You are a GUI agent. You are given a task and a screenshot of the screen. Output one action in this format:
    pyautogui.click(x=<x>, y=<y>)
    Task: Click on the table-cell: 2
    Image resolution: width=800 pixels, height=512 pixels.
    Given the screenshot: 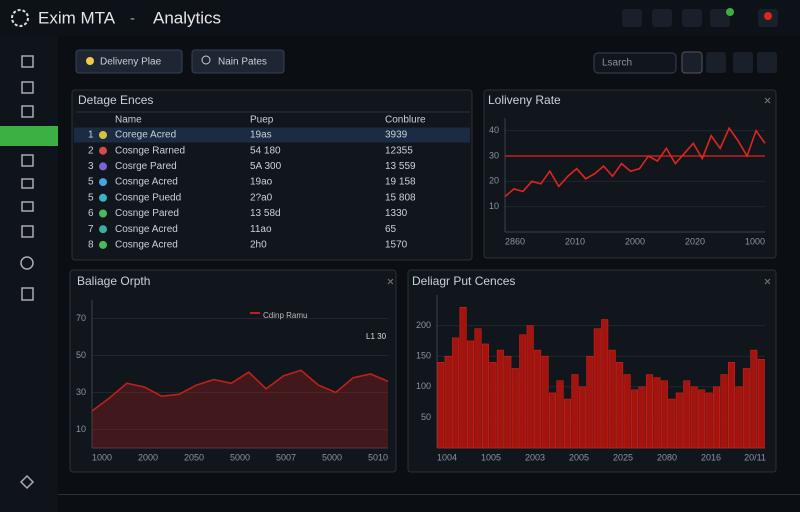 What is the action you would take?
    pyautogui.click(x=91, y=150)
    